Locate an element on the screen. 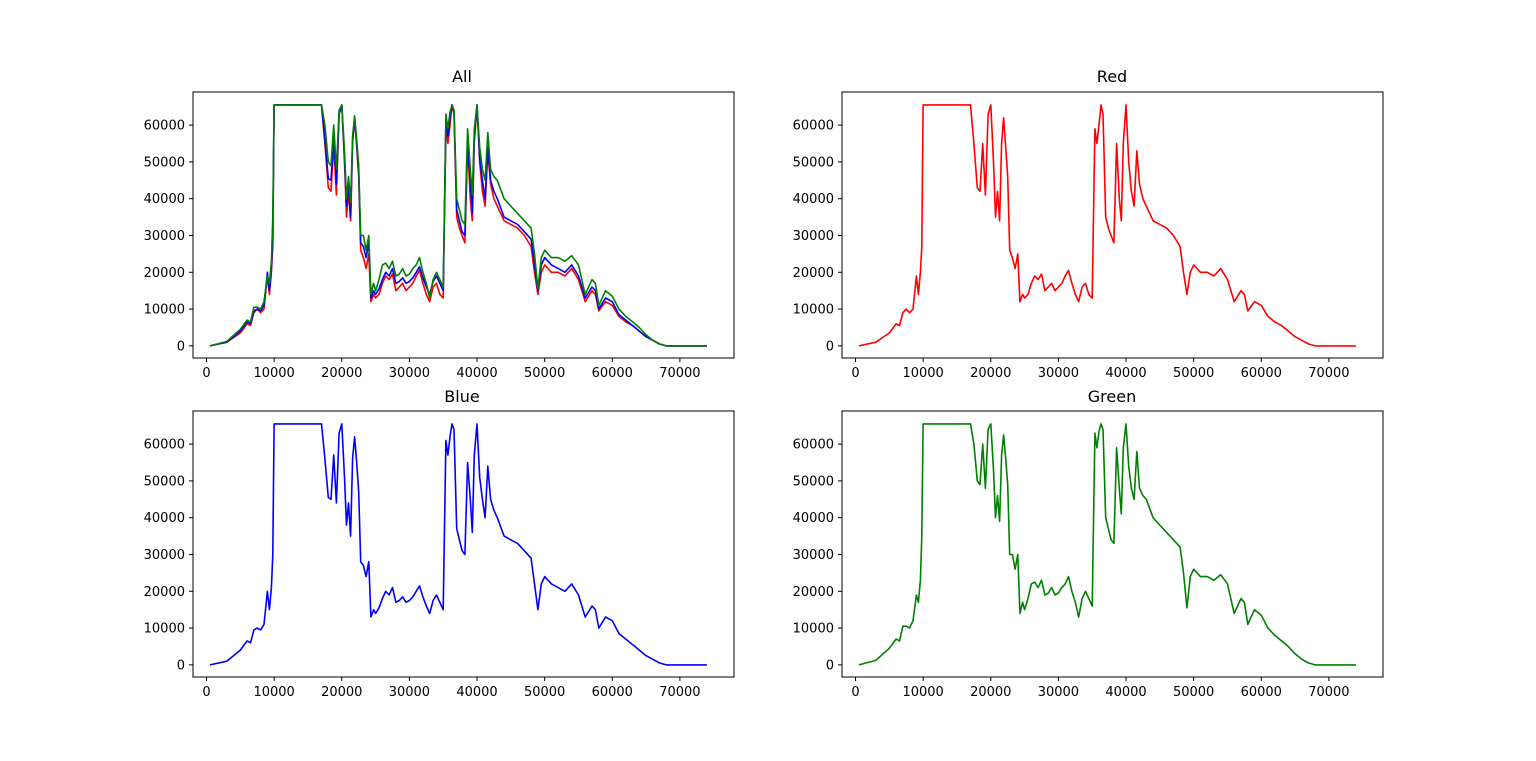 The width and height of the screenshot is (1536, 761). subplot-title: Red is located at coordinates (1112, 76).